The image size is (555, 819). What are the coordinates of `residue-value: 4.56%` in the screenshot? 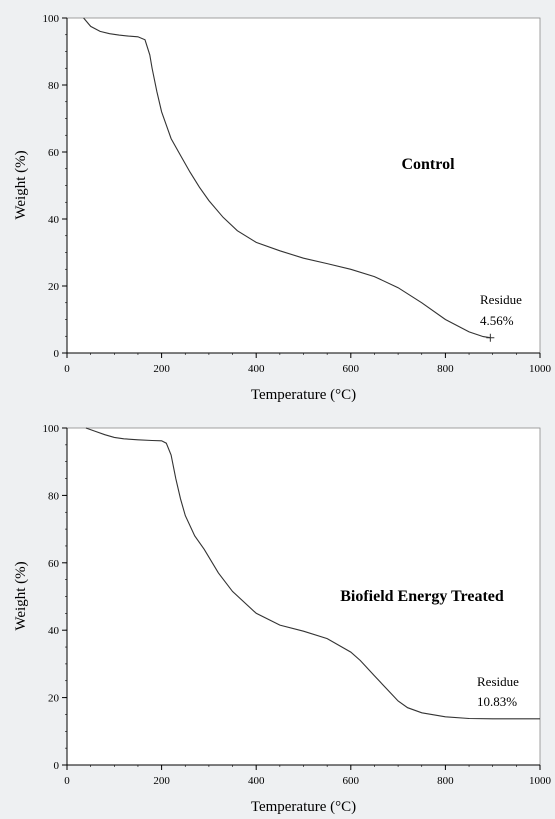 It's located at (497, 320).